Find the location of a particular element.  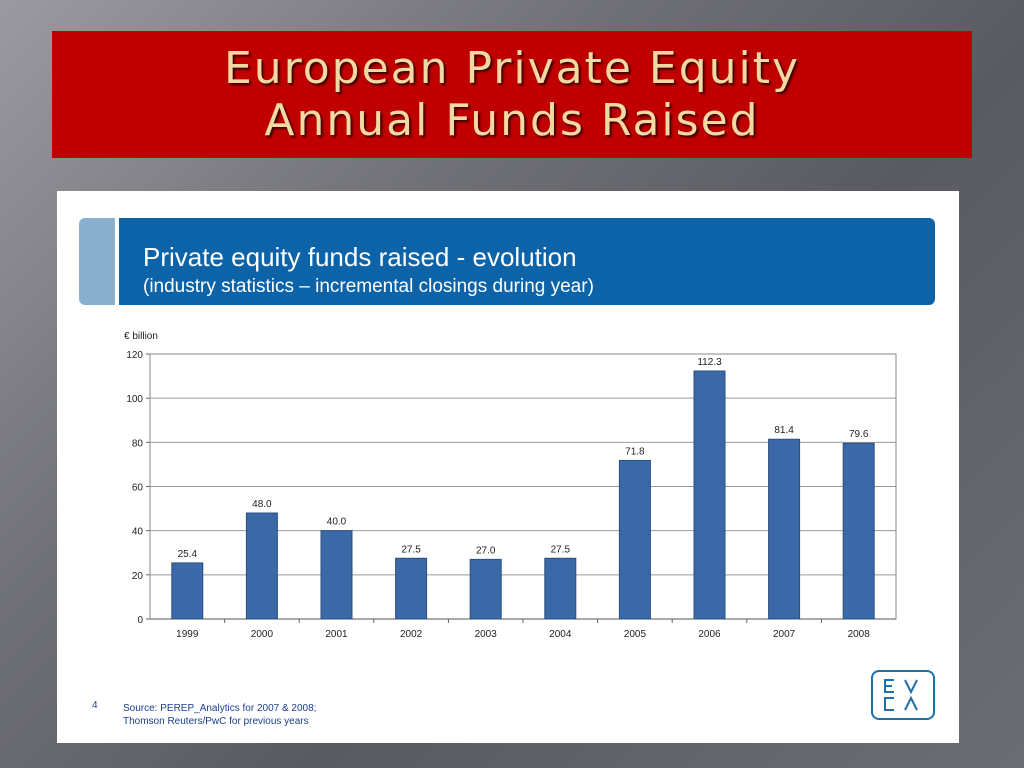

source-note-line-1: Source: PEREP_Analytics for 2007 & 2008; is located at coordinates (220, 708).